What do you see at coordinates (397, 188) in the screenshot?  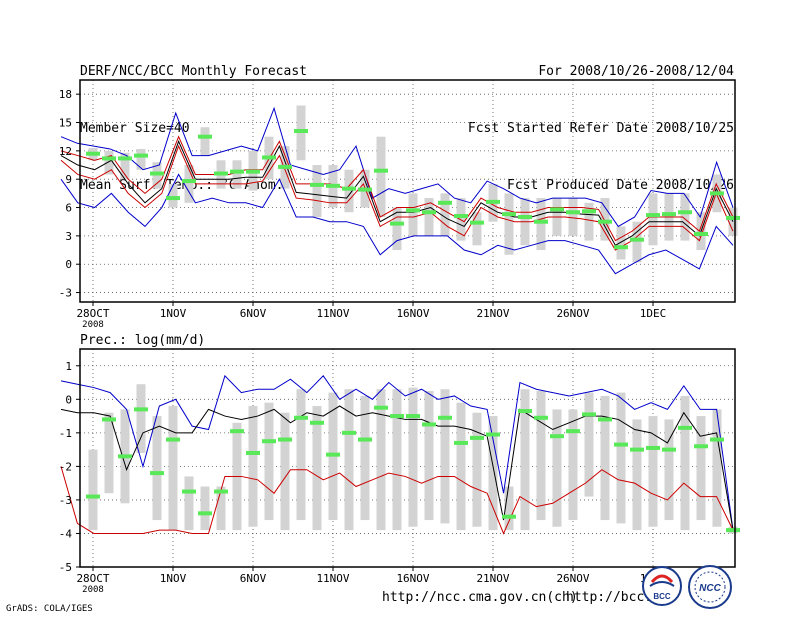 I see `temp-upper-line` at bounding box center [397, 188].